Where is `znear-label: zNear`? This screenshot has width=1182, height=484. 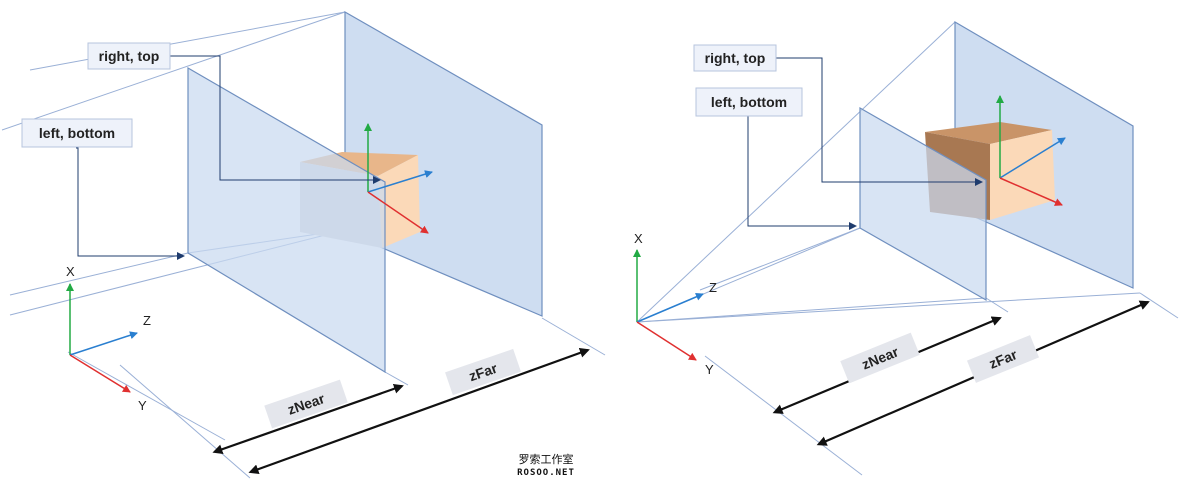
znear-label: zNear is located at coordinates (306, 404).